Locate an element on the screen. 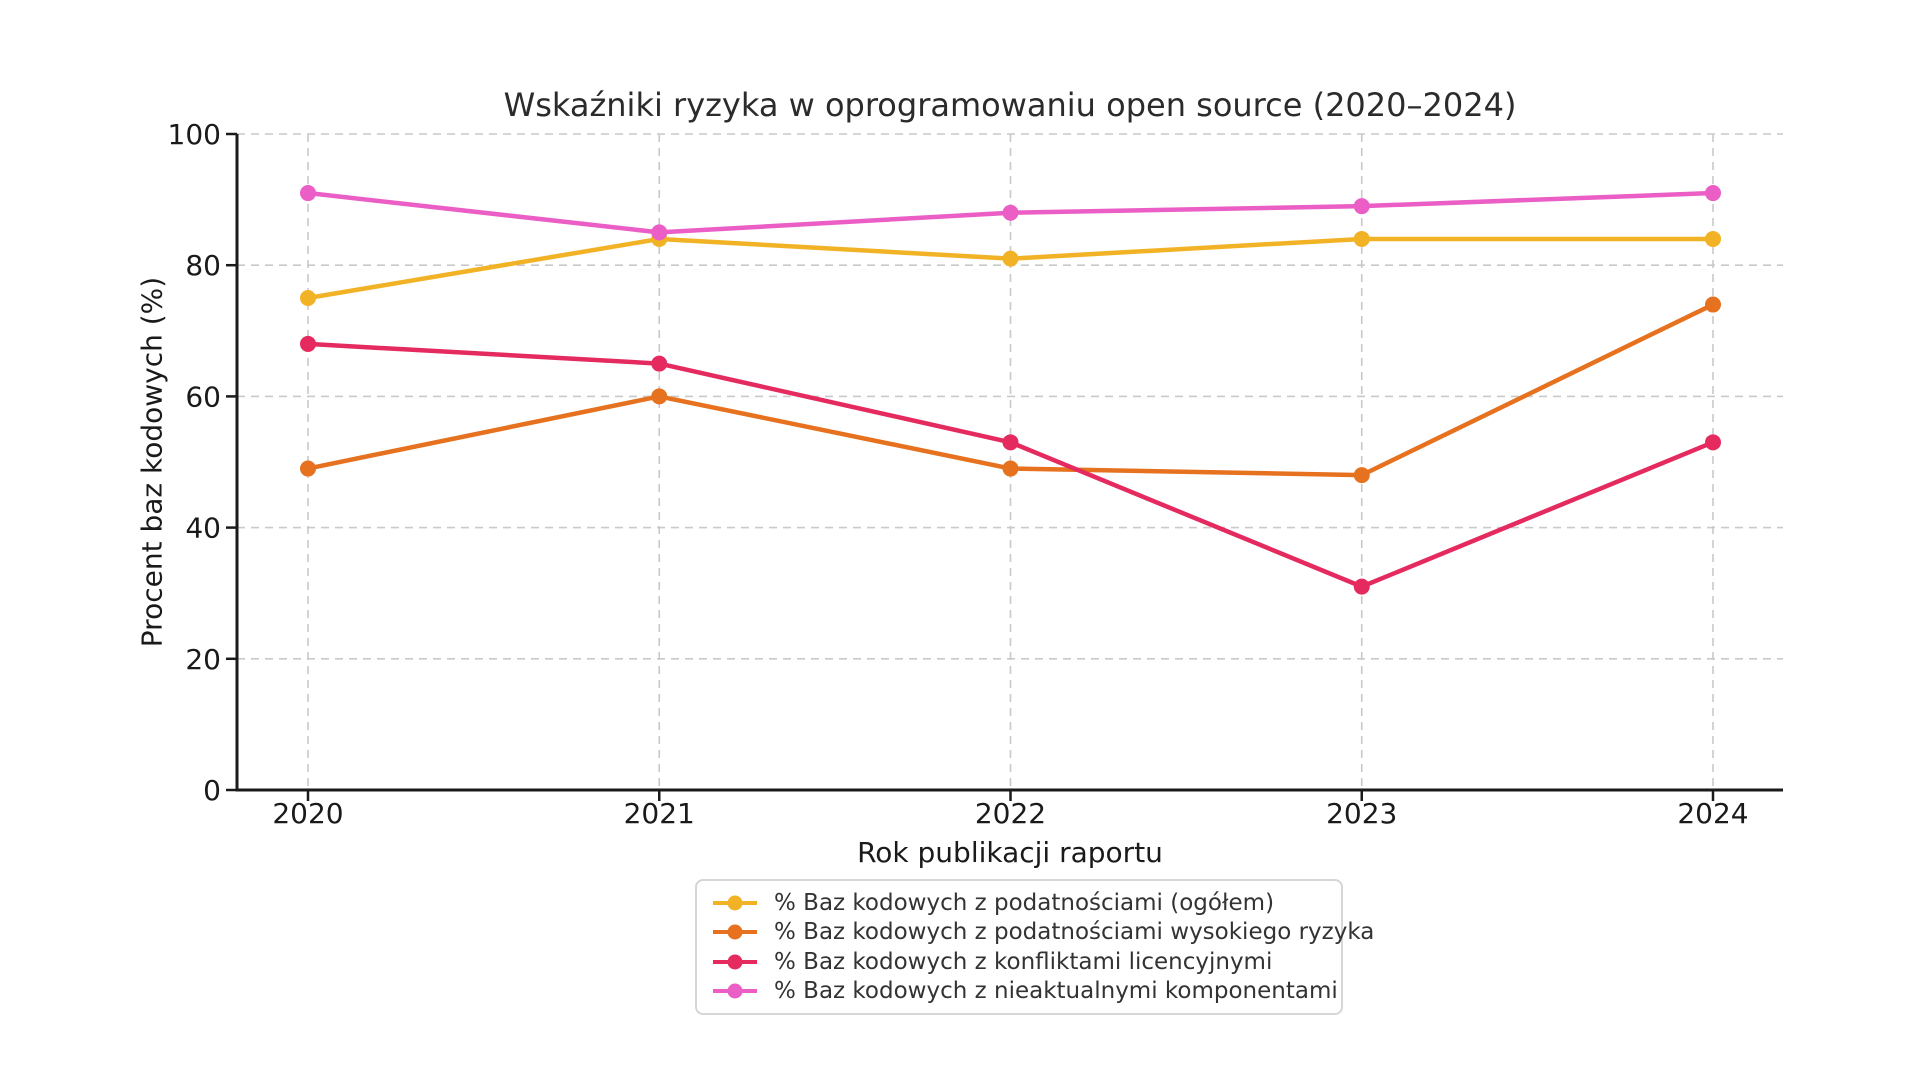  series-1-marker-2024 is located at coordinates (1713, 304).